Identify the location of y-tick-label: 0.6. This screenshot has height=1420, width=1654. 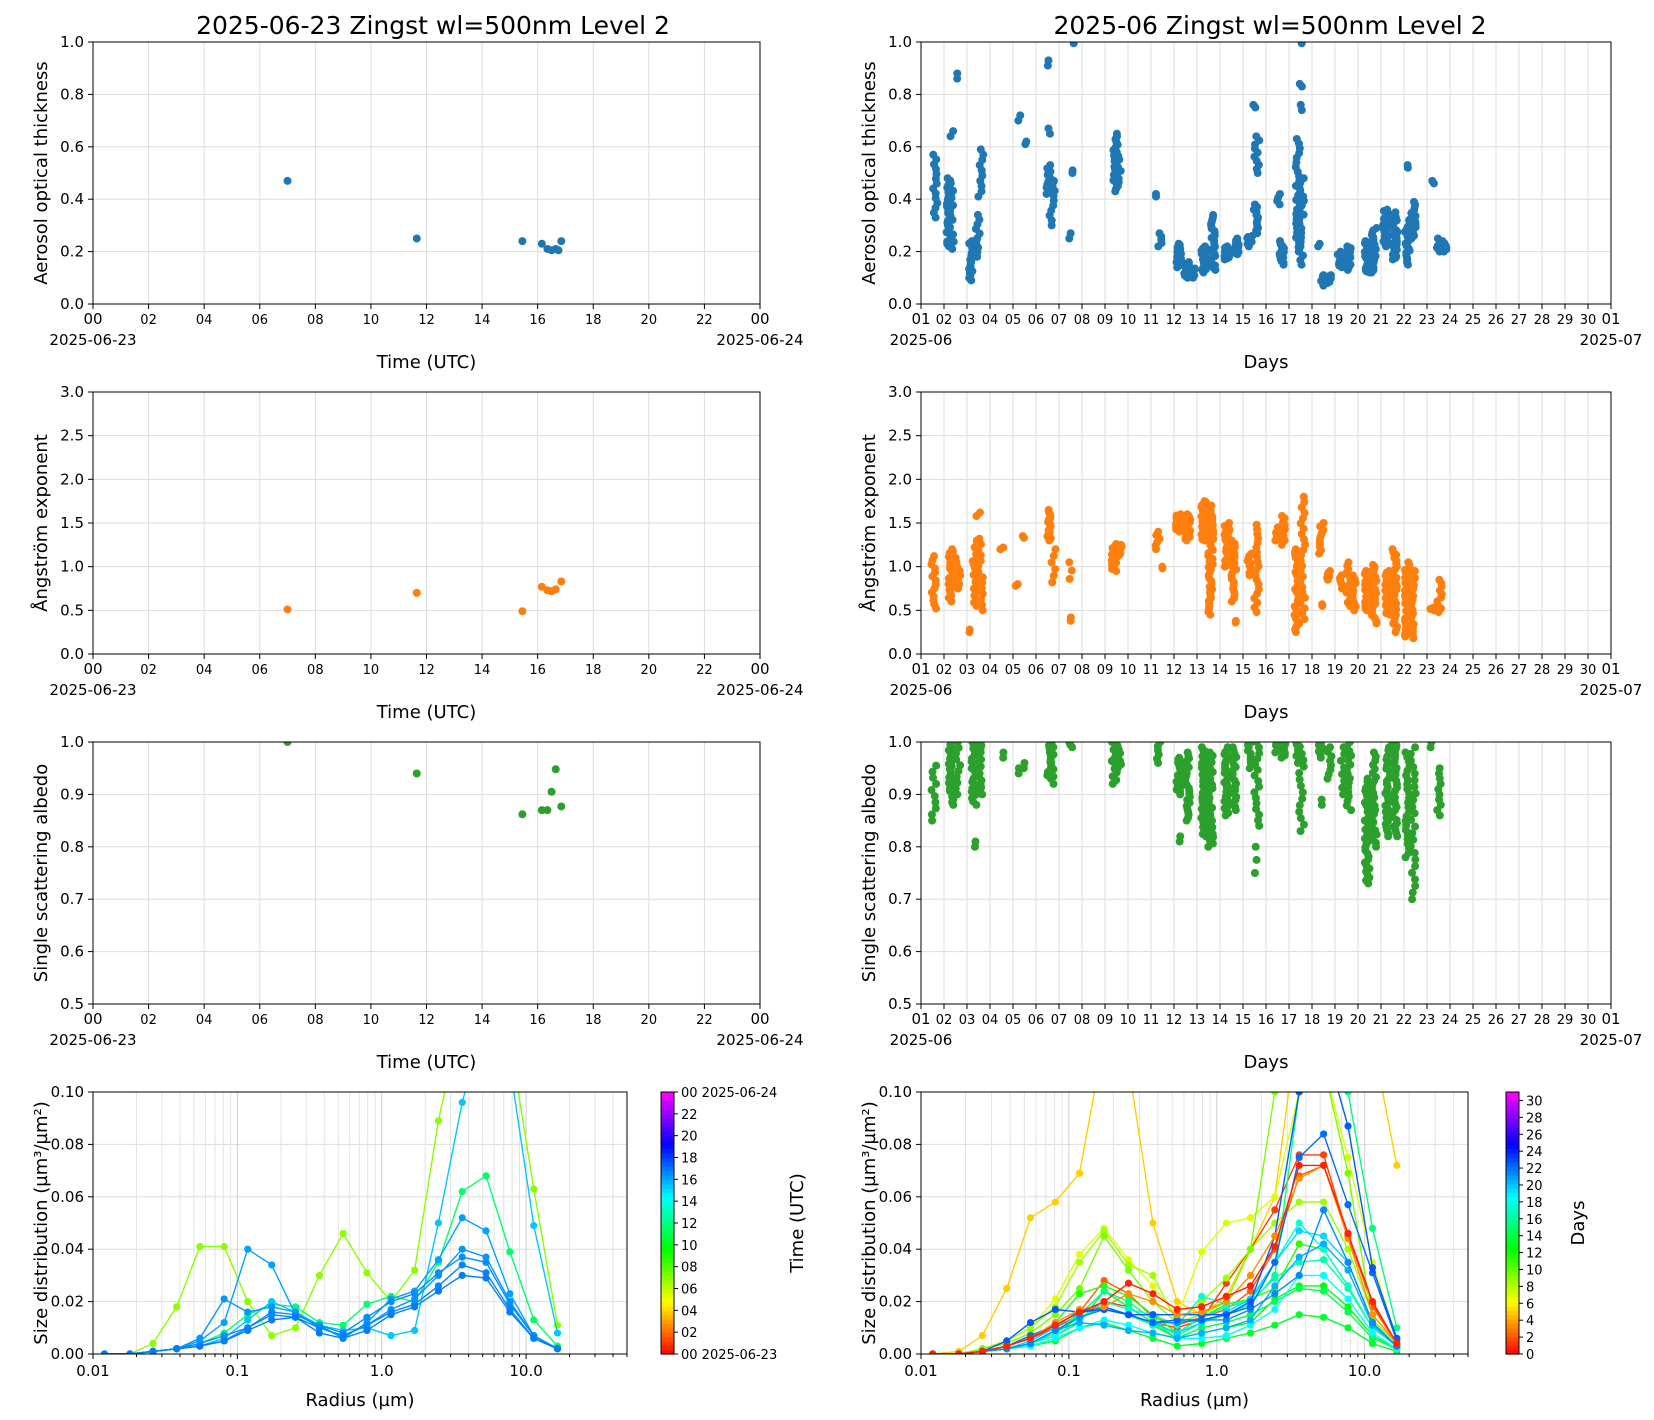
(72, 952).